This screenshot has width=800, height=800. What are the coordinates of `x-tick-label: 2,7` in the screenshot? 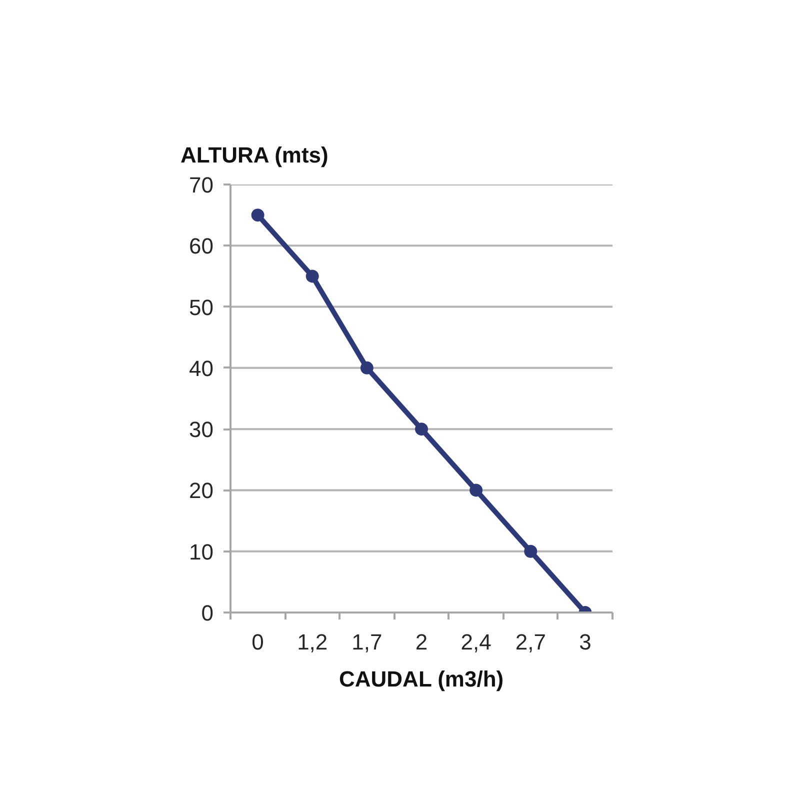 It's located at (530, 642).